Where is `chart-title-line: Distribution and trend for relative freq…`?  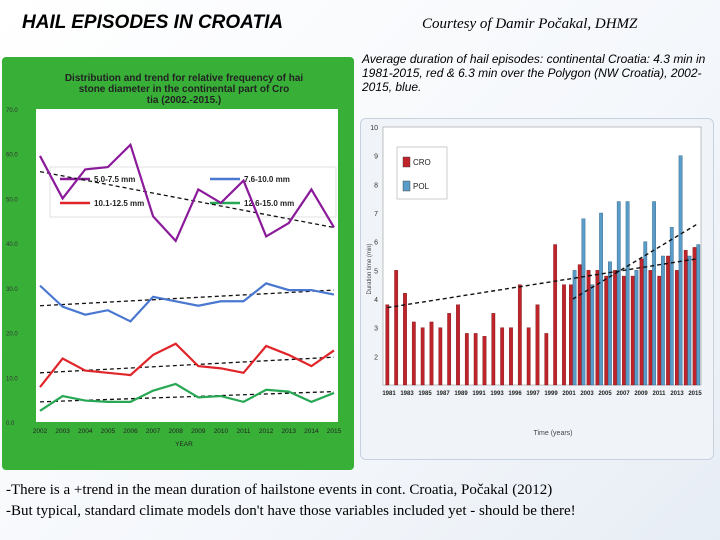
chart-title-line: Distribution and trend for relative freq… is located at coordinates (184, 78).